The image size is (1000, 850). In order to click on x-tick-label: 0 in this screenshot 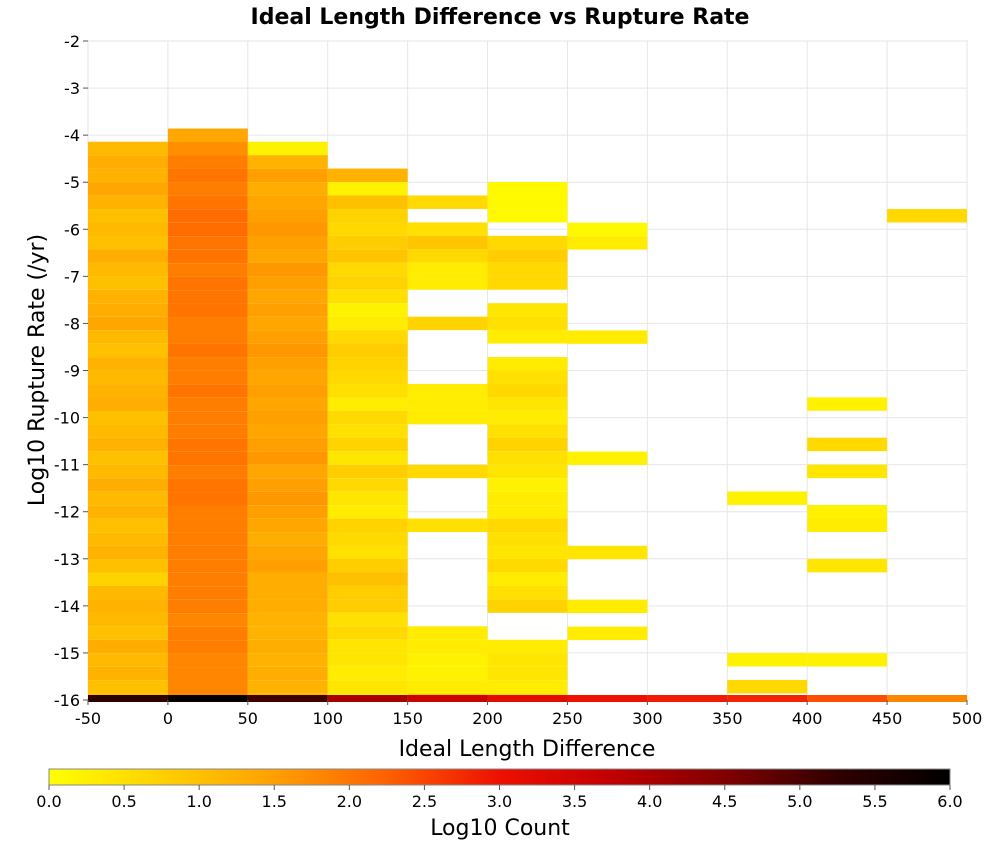, I will do `click(168, 718)`.